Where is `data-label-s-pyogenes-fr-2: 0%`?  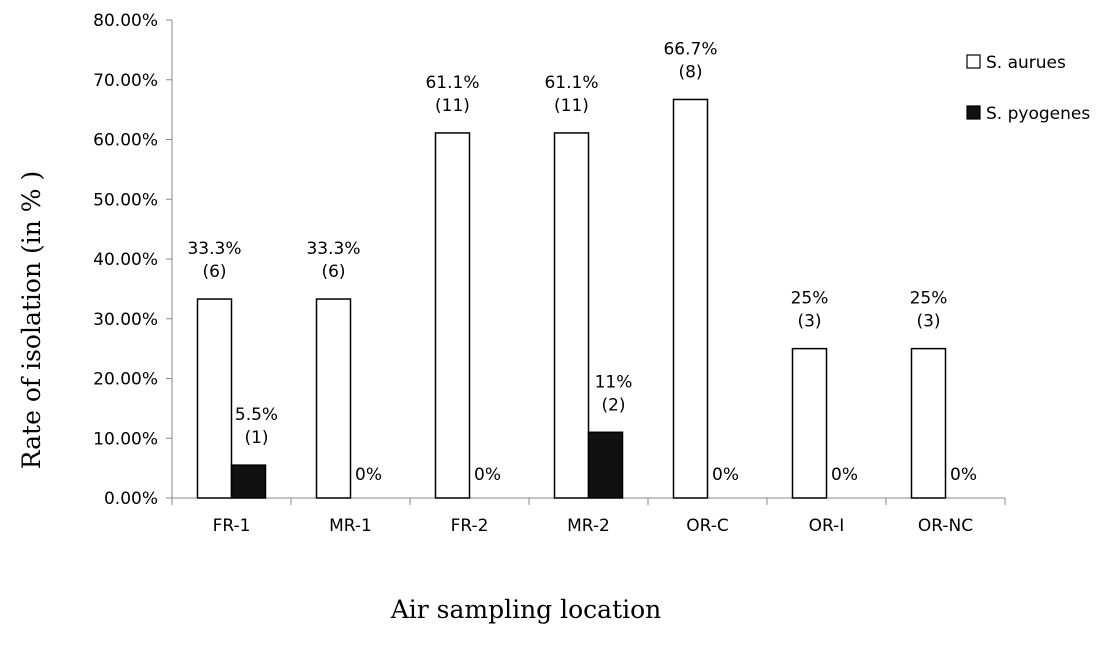
data-label-s-pyogenes-fr-2: 0% is located at coordinates (487, 475).